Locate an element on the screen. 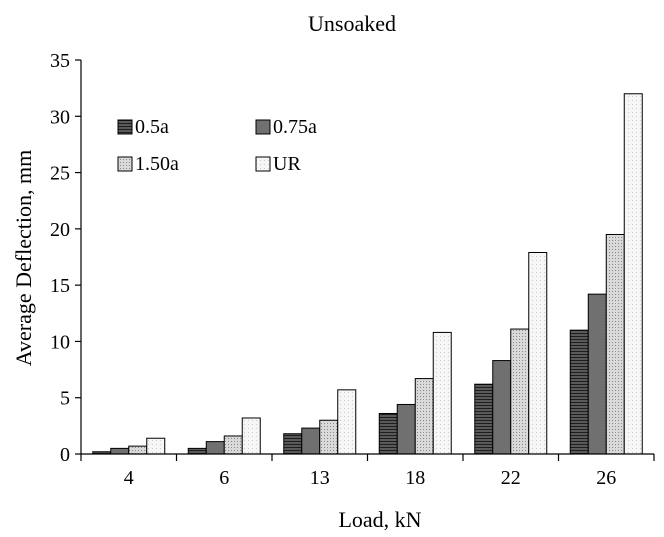  y-tick-label: 10 is located at coordinates (60, 342).